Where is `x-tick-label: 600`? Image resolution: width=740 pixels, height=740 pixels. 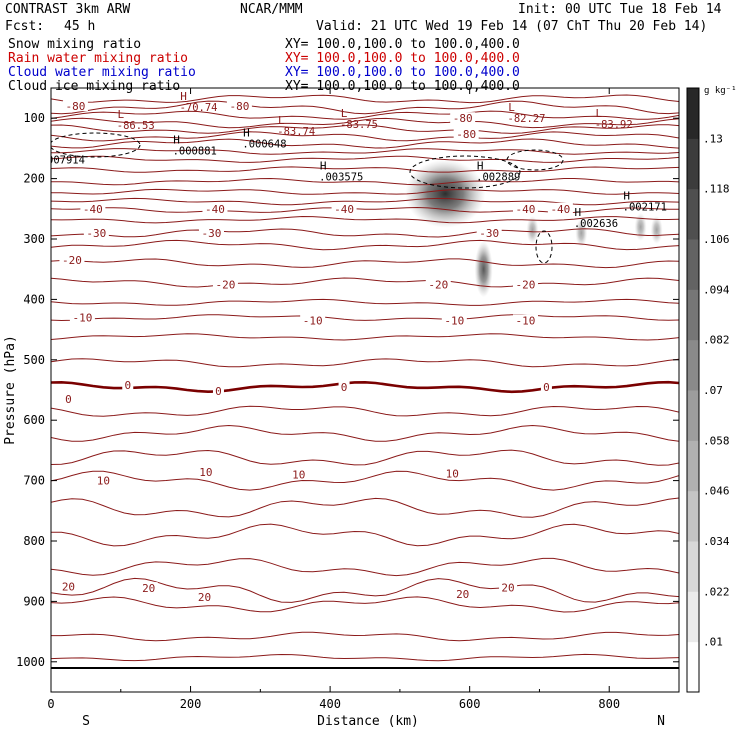 x-tick-label: 600 is located at coordinates (470, 704).